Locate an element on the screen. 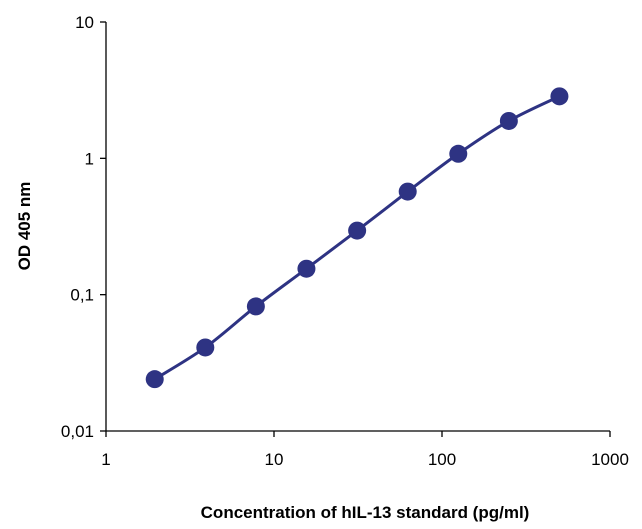 The image size is (642, 529). y-tick-label: 0,01 is located at coordinates (77, 431).